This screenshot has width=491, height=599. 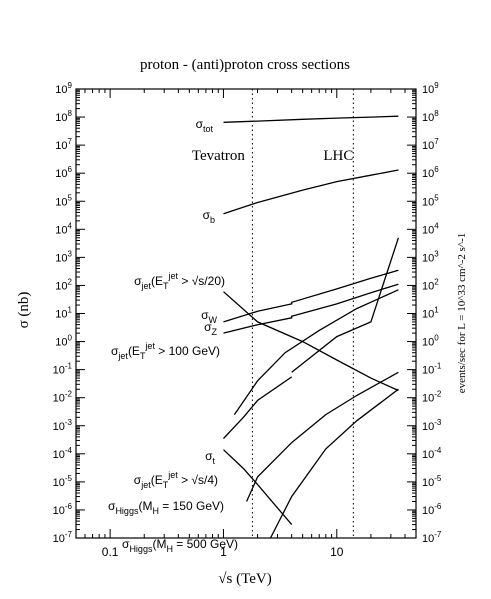 What do you see at coordinates (430, 172) in the screenshot?
I see `y2-tick-label: 10⁶` at bounding box center [430, 172].